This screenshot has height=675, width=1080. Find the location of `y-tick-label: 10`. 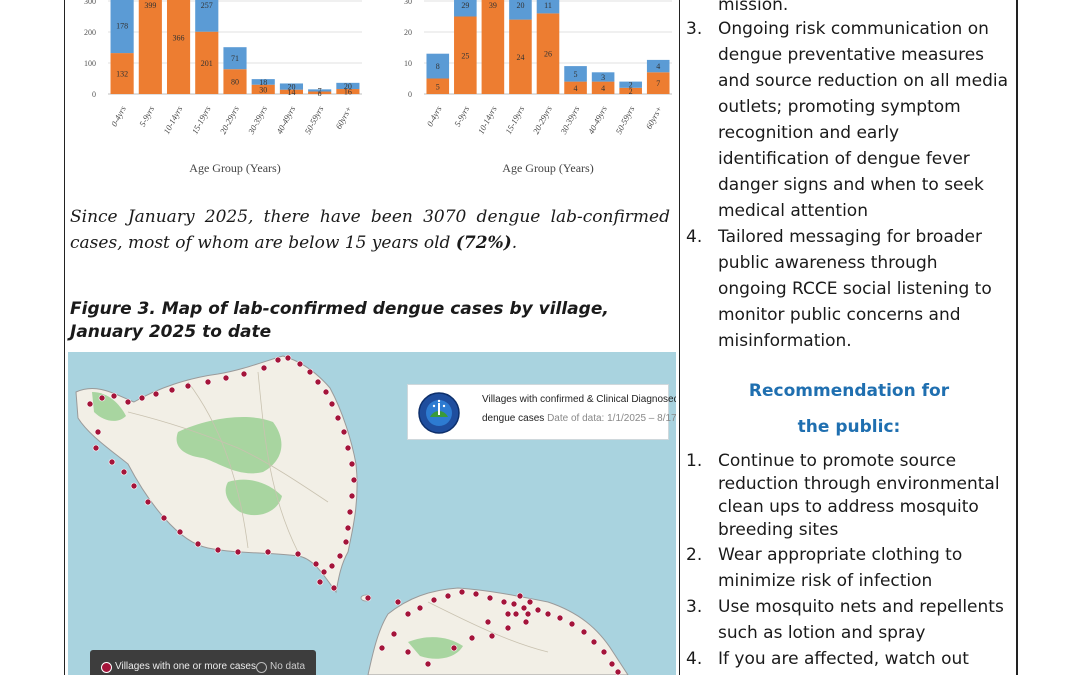

y-tick-label: 10 is located at coordinates (408, 63).